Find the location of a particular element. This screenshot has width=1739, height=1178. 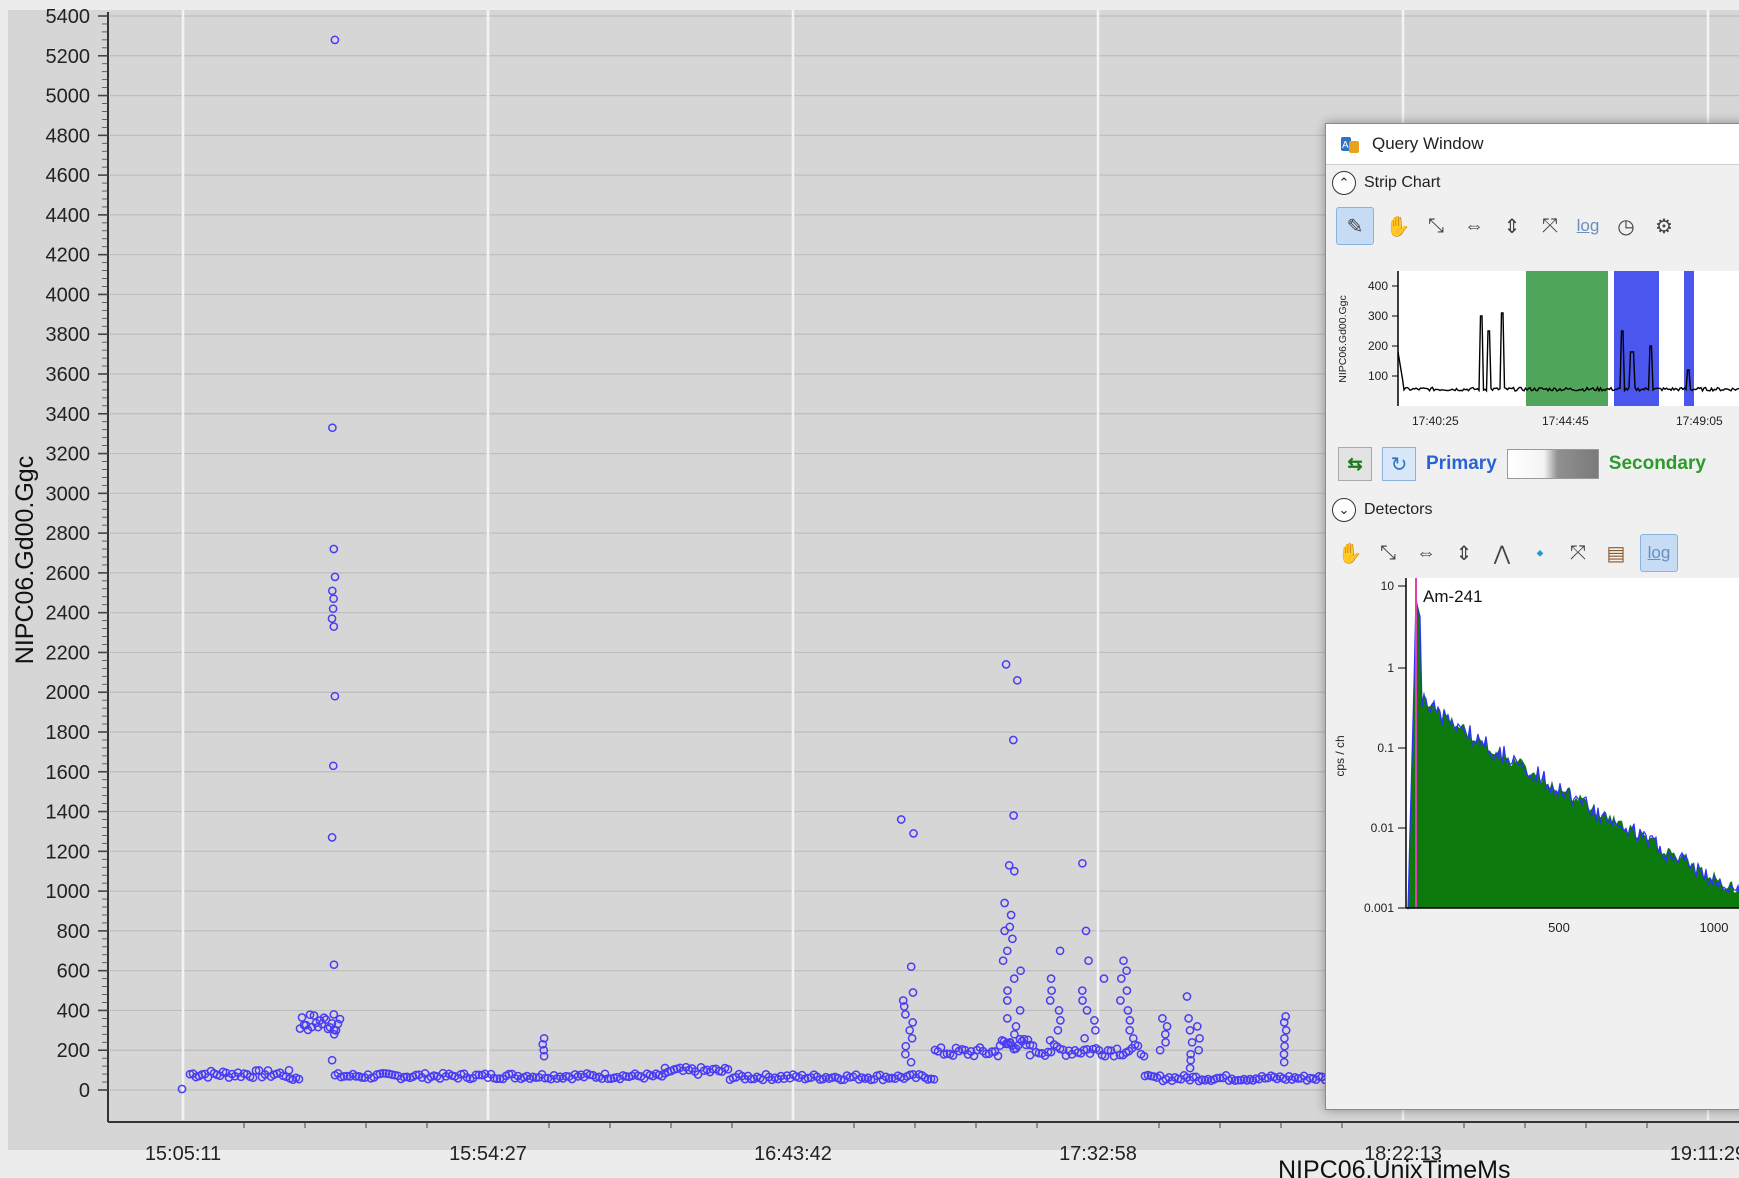

swap-arrows-icon: ⇆ is located at coordinates (1355, 464).